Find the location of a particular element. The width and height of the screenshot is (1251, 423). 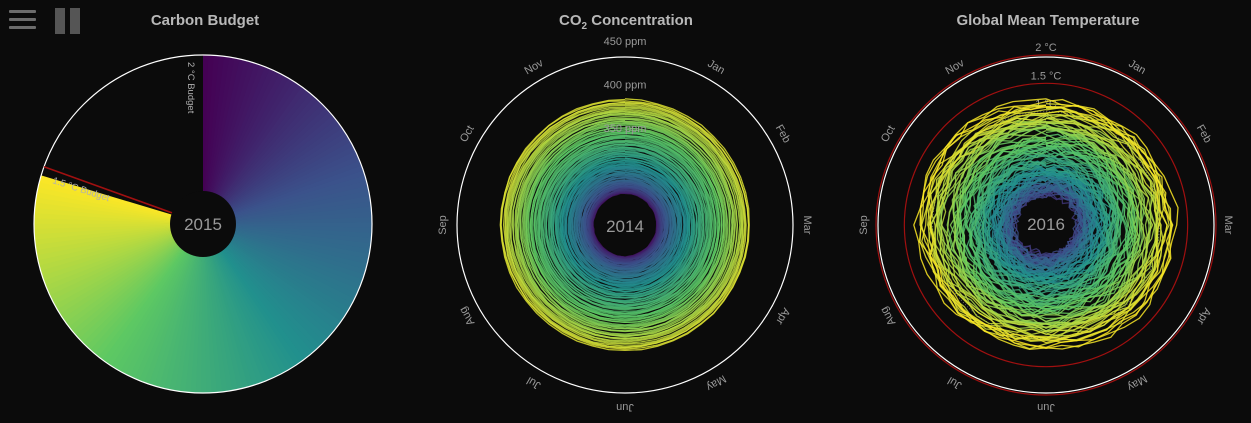

co2-title: CO2 Concentration is located at coordinates (626, 22).